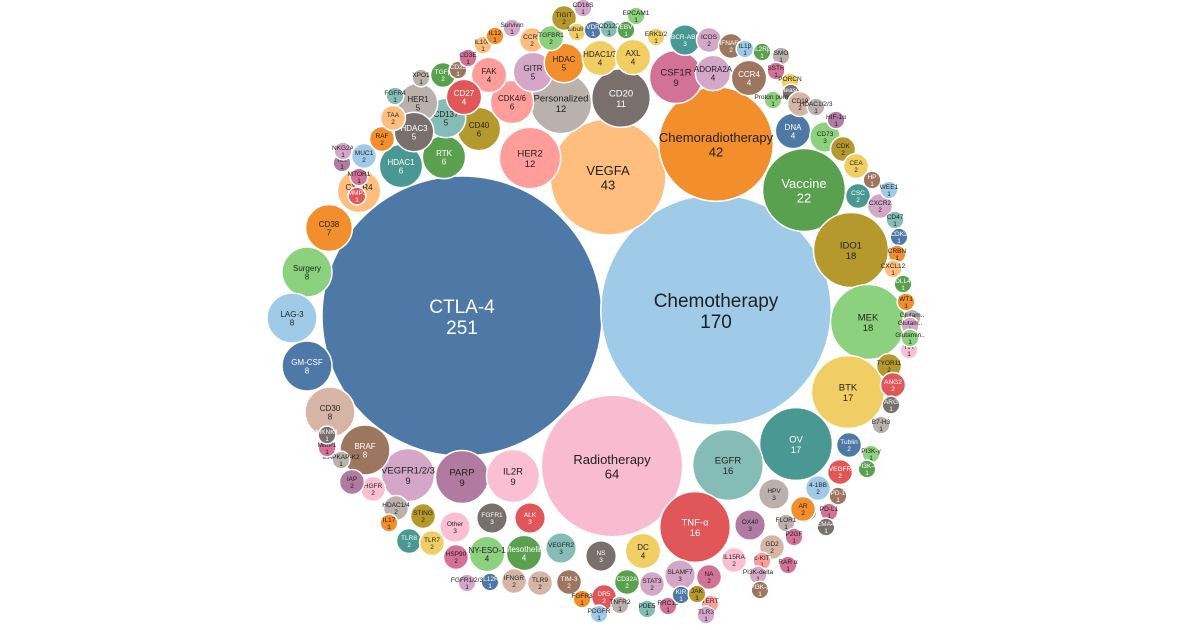  I want to click on bubble-dc: DC4, so click(643, 551).